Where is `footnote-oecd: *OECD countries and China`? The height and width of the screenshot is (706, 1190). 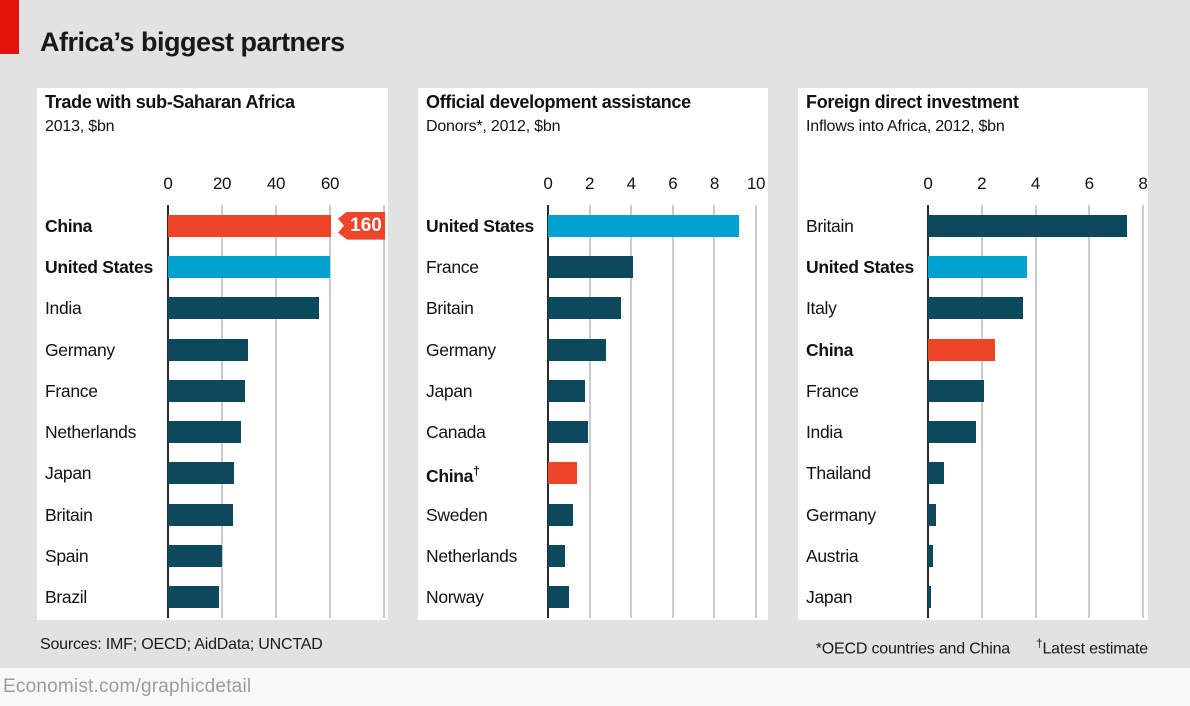
footnote-oecd: *OECD countries and China is located at coordinates (912, 649).